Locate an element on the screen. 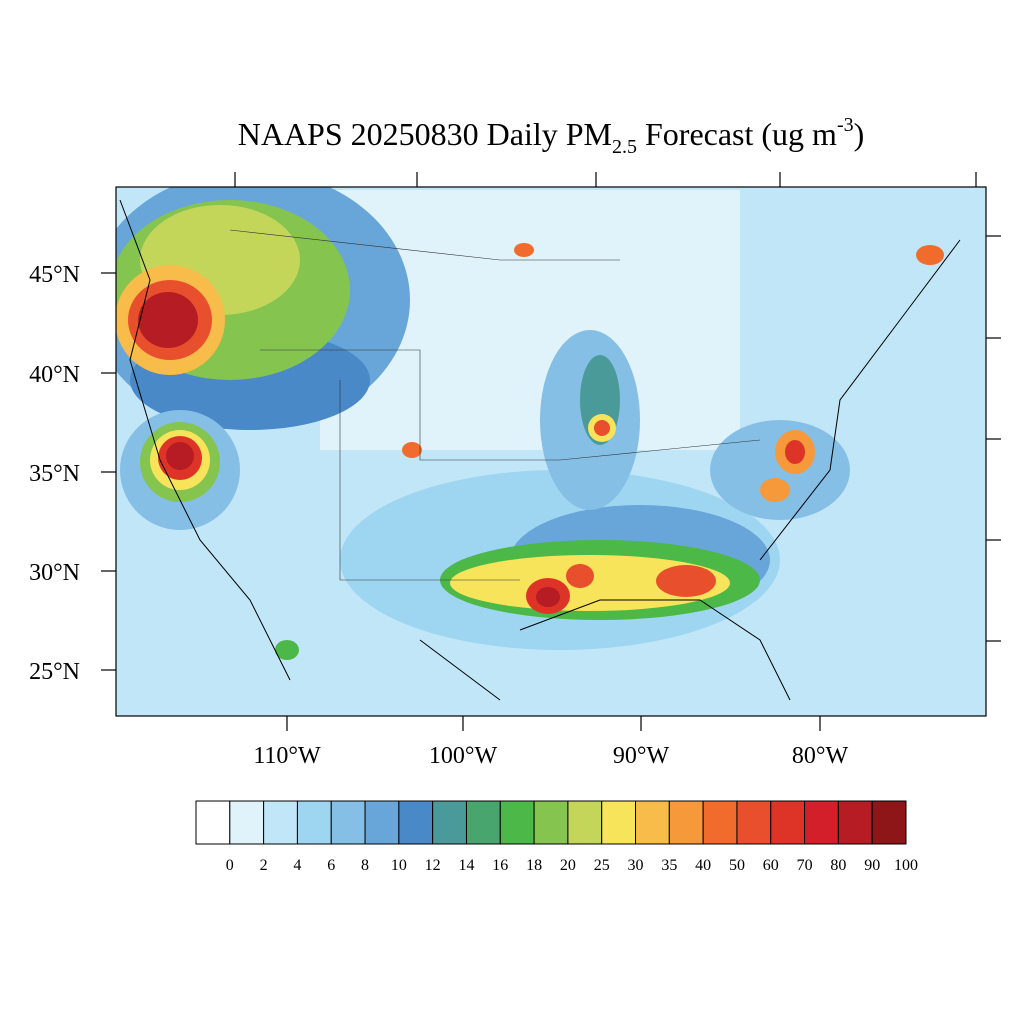 This screenshot has width=1024, height=1024. lat-label: 35°N is located at coordinates (54, 474).